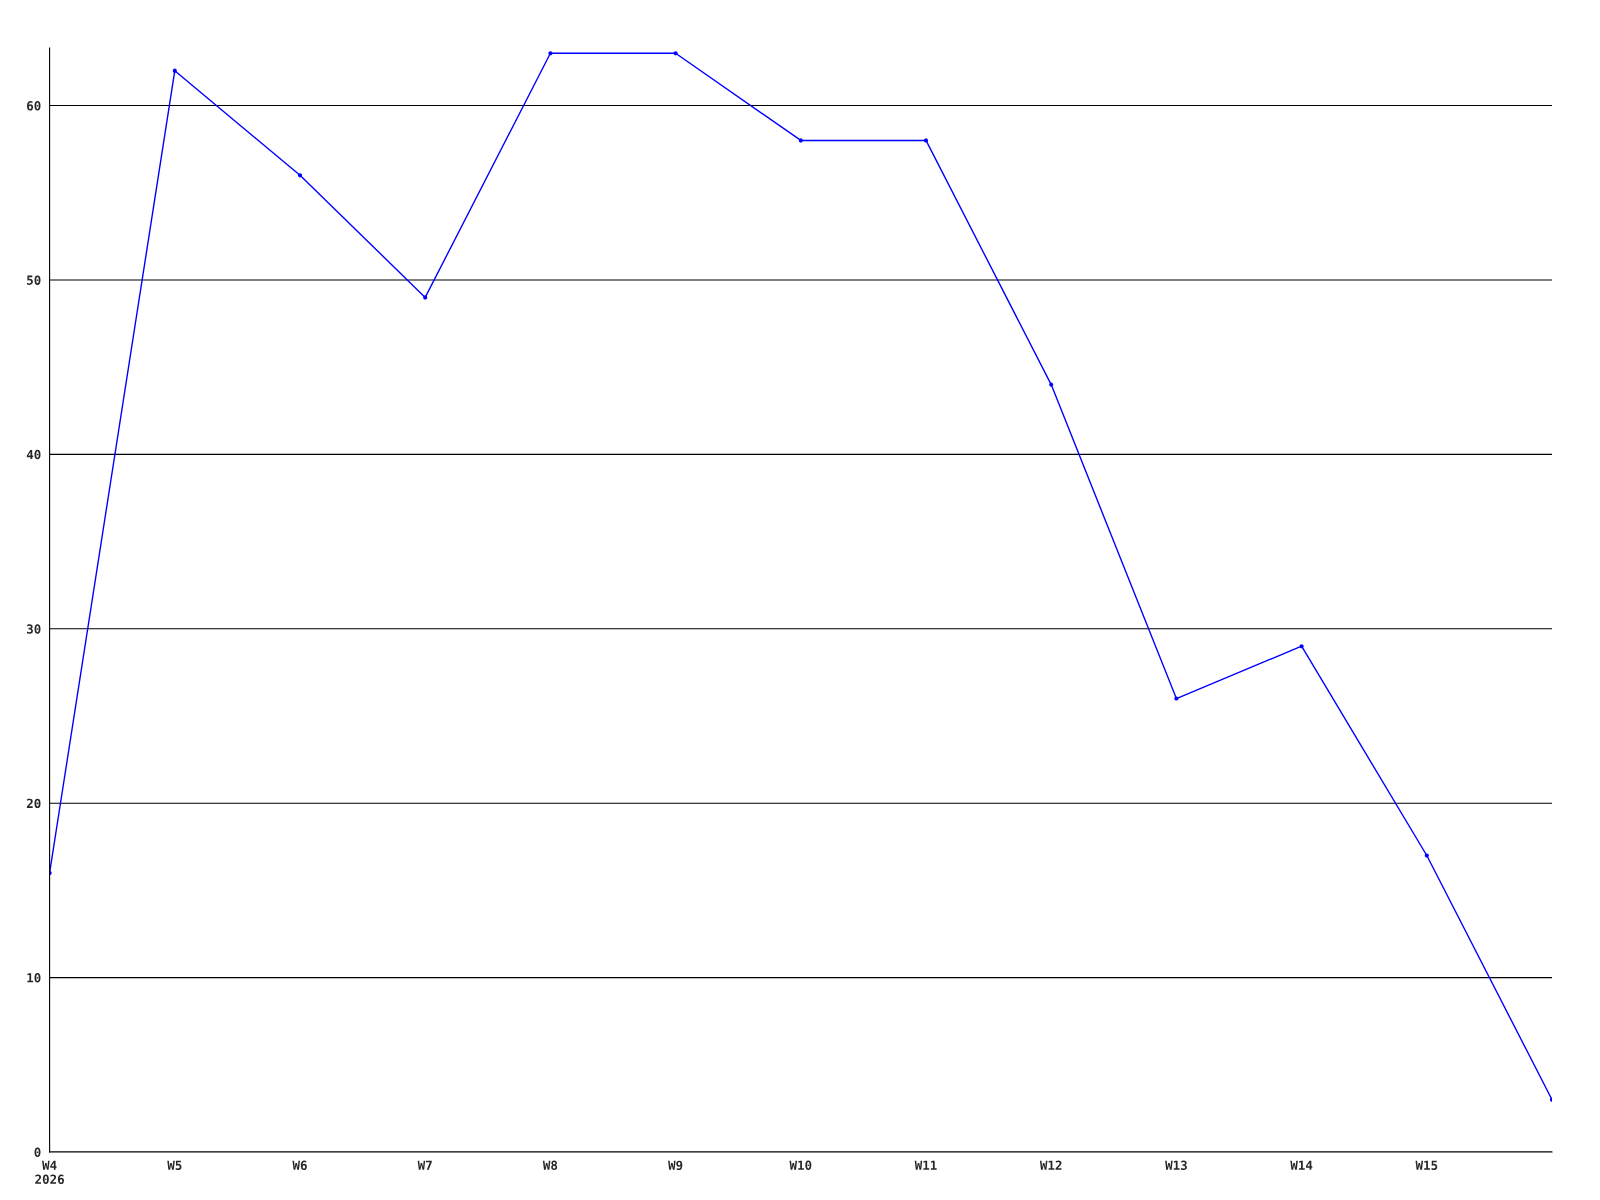 The width and height of the screenshot is (1600, 1200). Describe the element at coordinates (1050, 1165) in the screenshot. I see `x-tick-label: W12` at that location.